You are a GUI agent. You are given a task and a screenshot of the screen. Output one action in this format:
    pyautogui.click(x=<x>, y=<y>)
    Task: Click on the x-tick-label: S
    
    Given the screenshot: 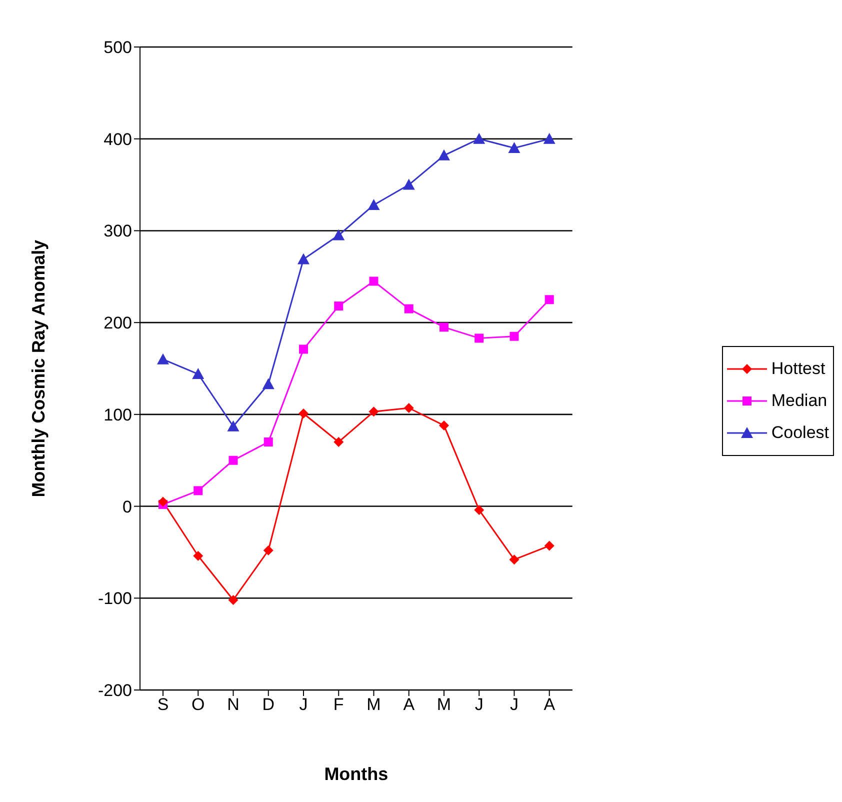 What is the action you would take?
    pyautogui.click(x=163, y=704)
    